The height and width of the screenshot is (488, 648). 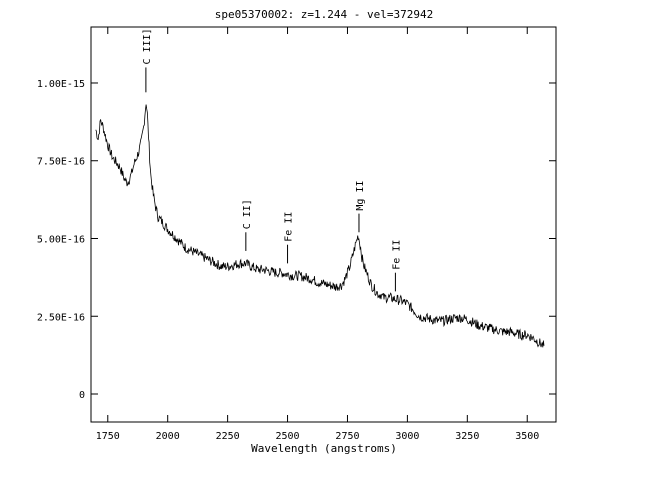 I want to click on x-tick-label: 3250, so click(x=467, y=436).